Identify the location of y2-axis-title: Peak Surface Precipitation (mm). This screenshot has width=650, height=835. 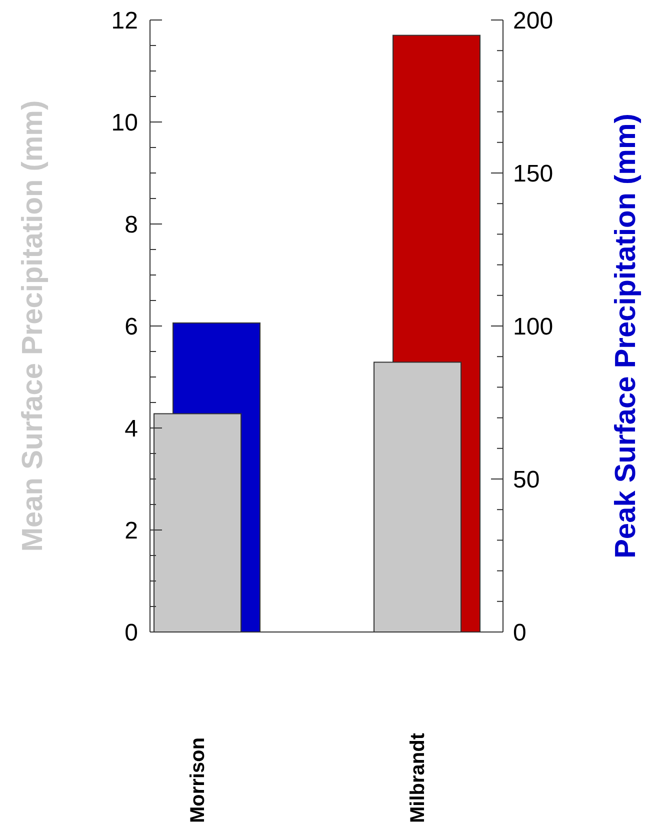
(626, 336).